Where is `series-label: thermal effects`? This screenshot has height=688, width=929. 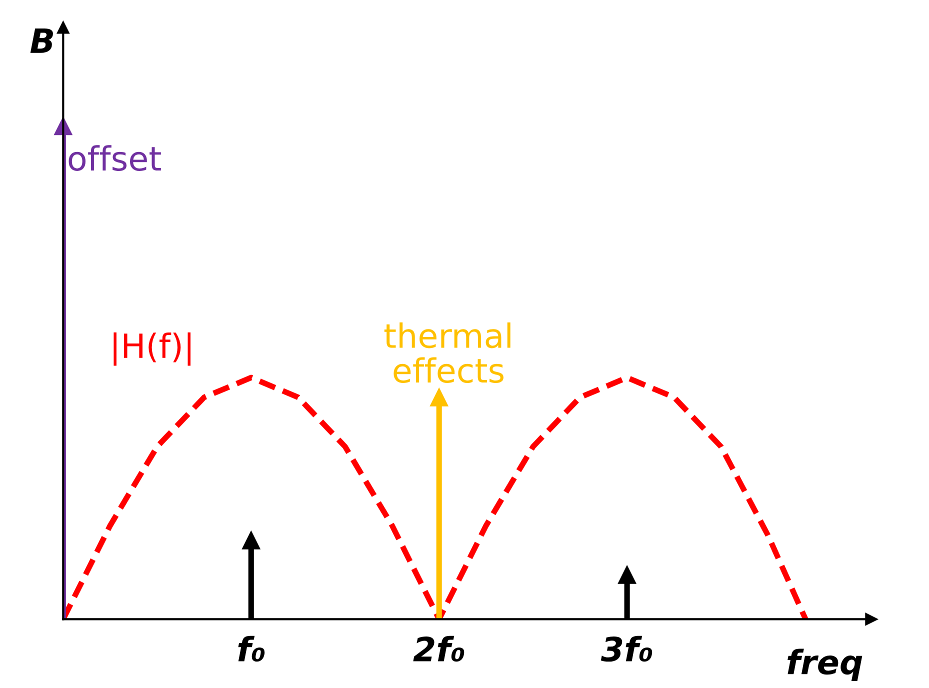 series-label: thermal effects is located at coordinates (447, 352).